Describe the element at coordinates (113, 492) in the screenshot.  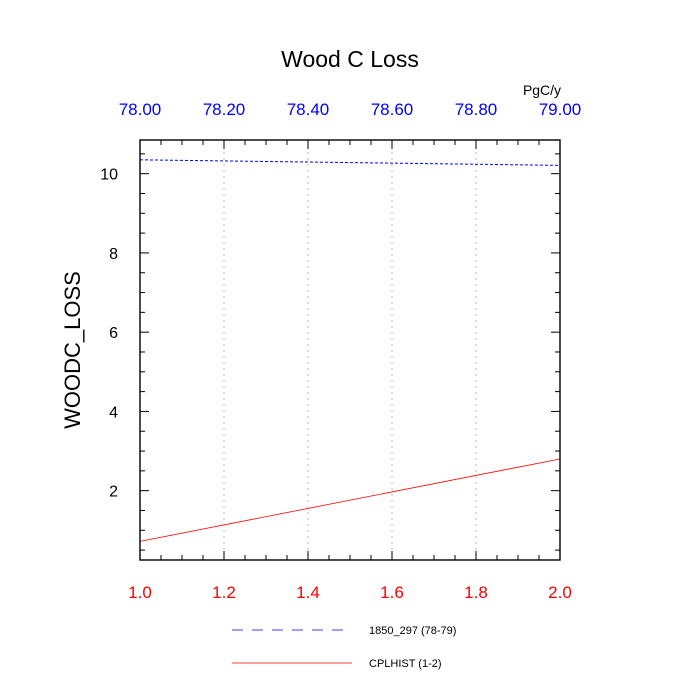
I see `y-tick-label: 2` at that location.